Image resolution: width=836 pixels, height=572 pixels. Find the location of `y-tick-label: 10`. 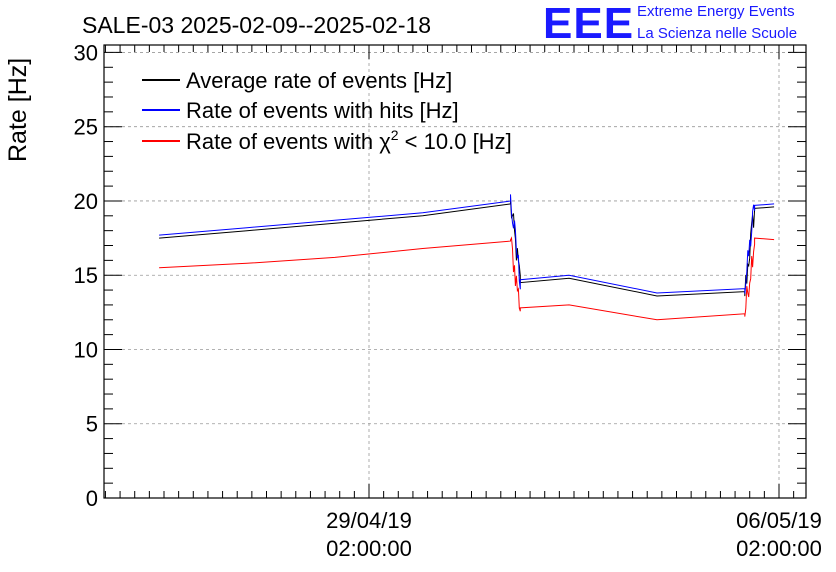

y-tick-label: 10 is located at coordinates (86, 349).